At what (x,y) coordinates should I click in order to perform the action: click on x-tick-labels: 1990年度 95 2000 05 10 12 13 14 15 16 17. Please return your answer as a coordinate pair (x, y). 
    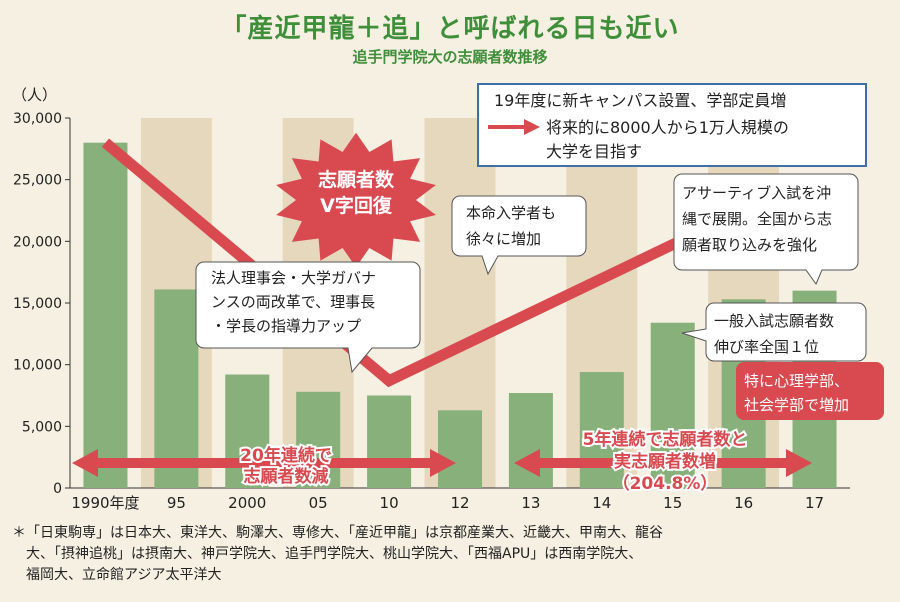
    Looking at the image, I should click on (447, 503).